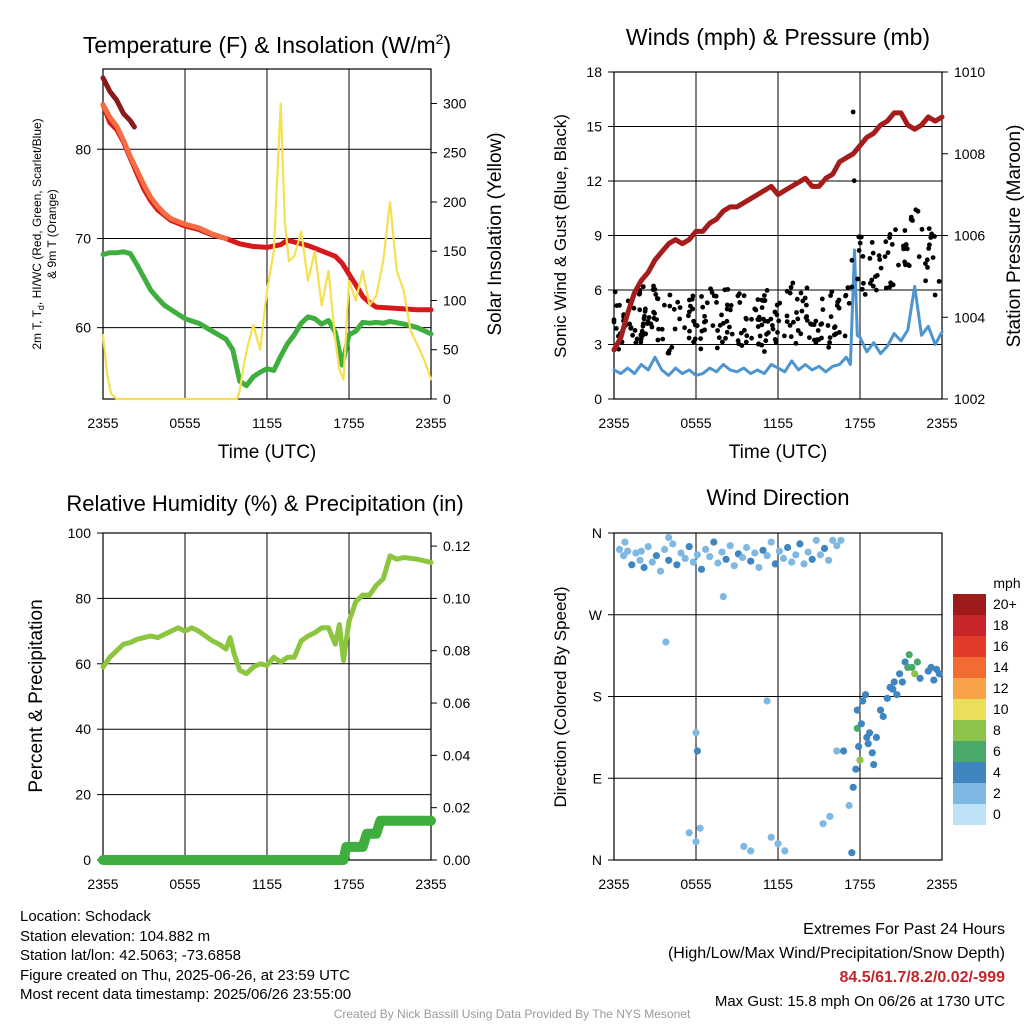  I want to click on location-text: Location: Schodack, so click(85, 916).